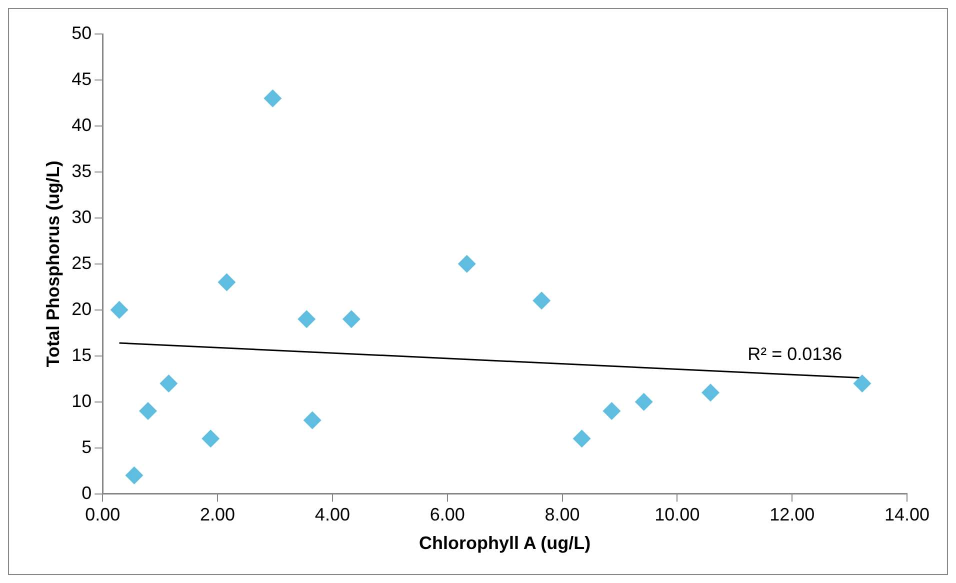 The width and height of the screenshot is (956, 583). Describe the element at coordinates (82, 216) in the screenshot. I see `y-tick-label: 30` at that location.